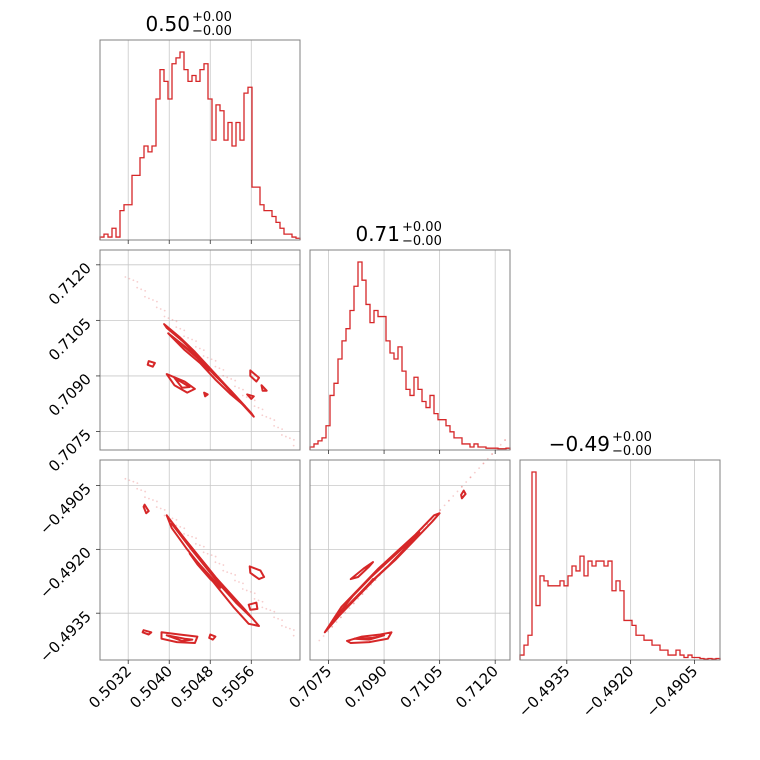  What do you see at coordinates (110, 687) in the screenshot?
I see `xtick-label-0-0: 0.5032` at bounding box center [110, 687].